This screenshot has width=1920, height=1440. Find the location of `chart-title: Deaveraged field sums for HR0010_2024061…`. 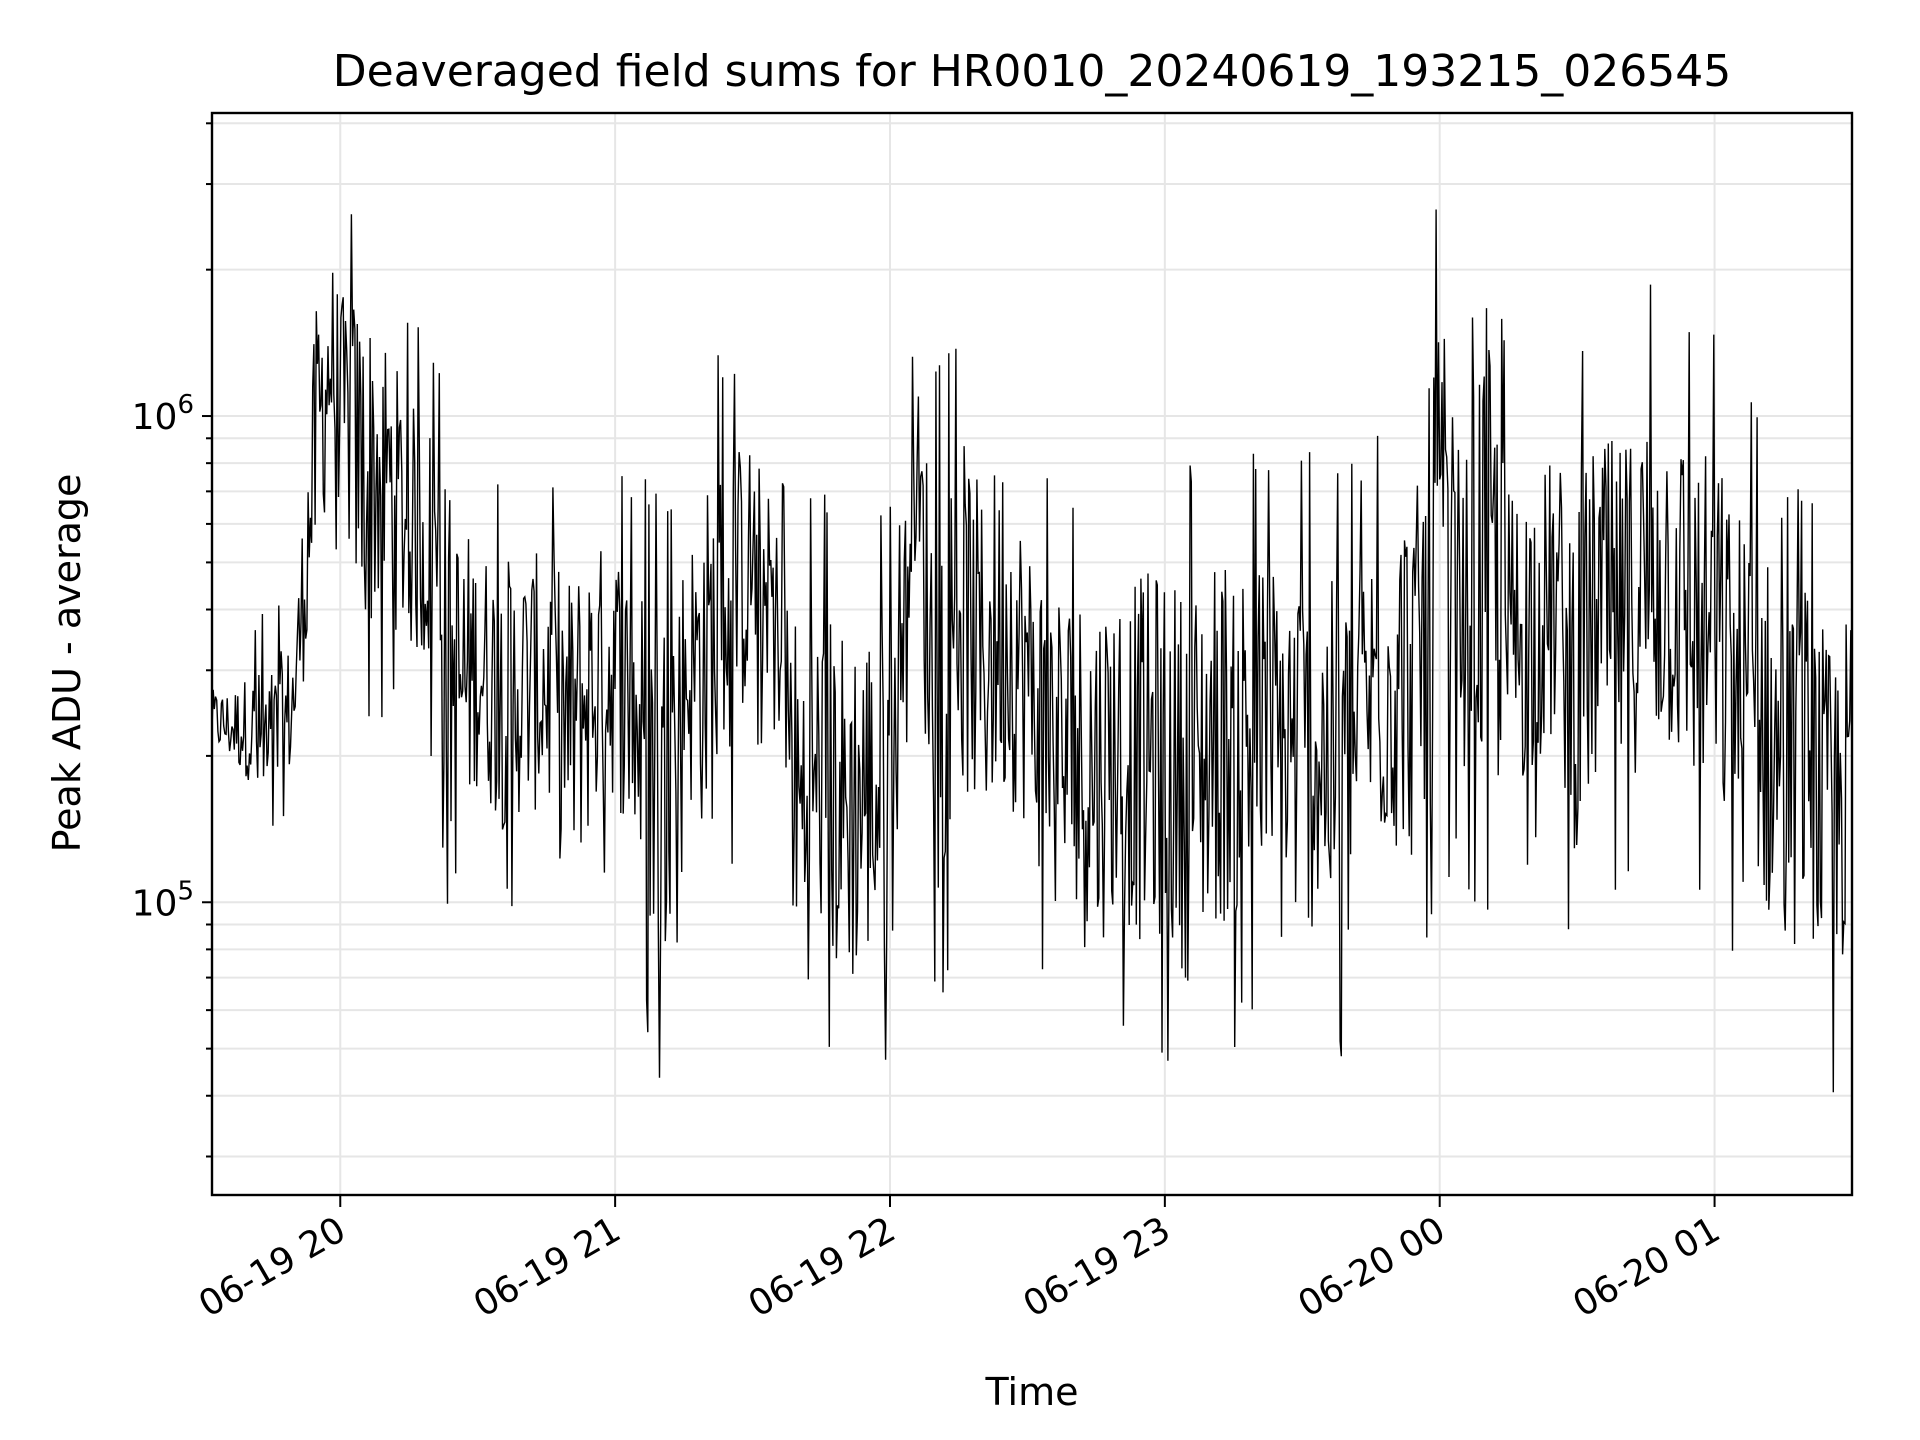

chart-title: Deaveraged field sums for HR0010_2024061… is located at coordinates (1032, 71).